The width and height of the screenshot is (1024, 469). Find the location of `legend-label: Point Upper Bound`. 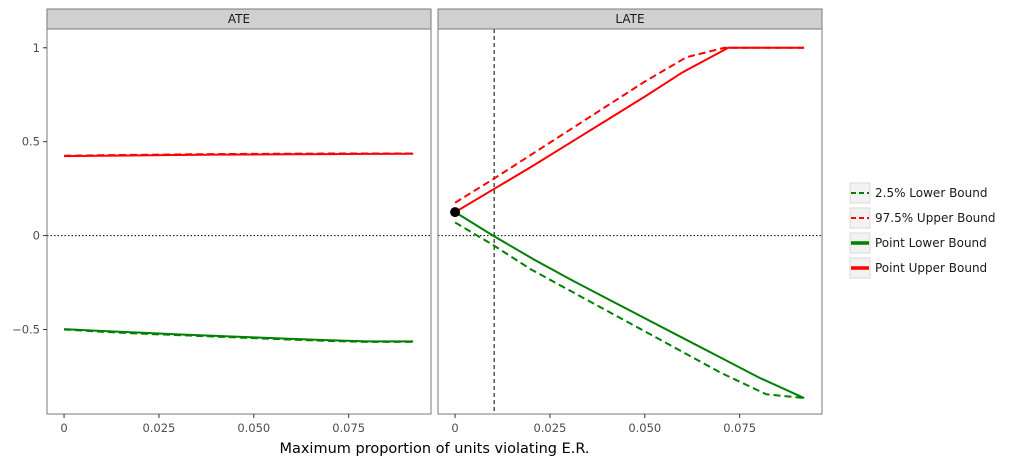

legend-label: Point Upper Bound is located at coordinates (931, 268).